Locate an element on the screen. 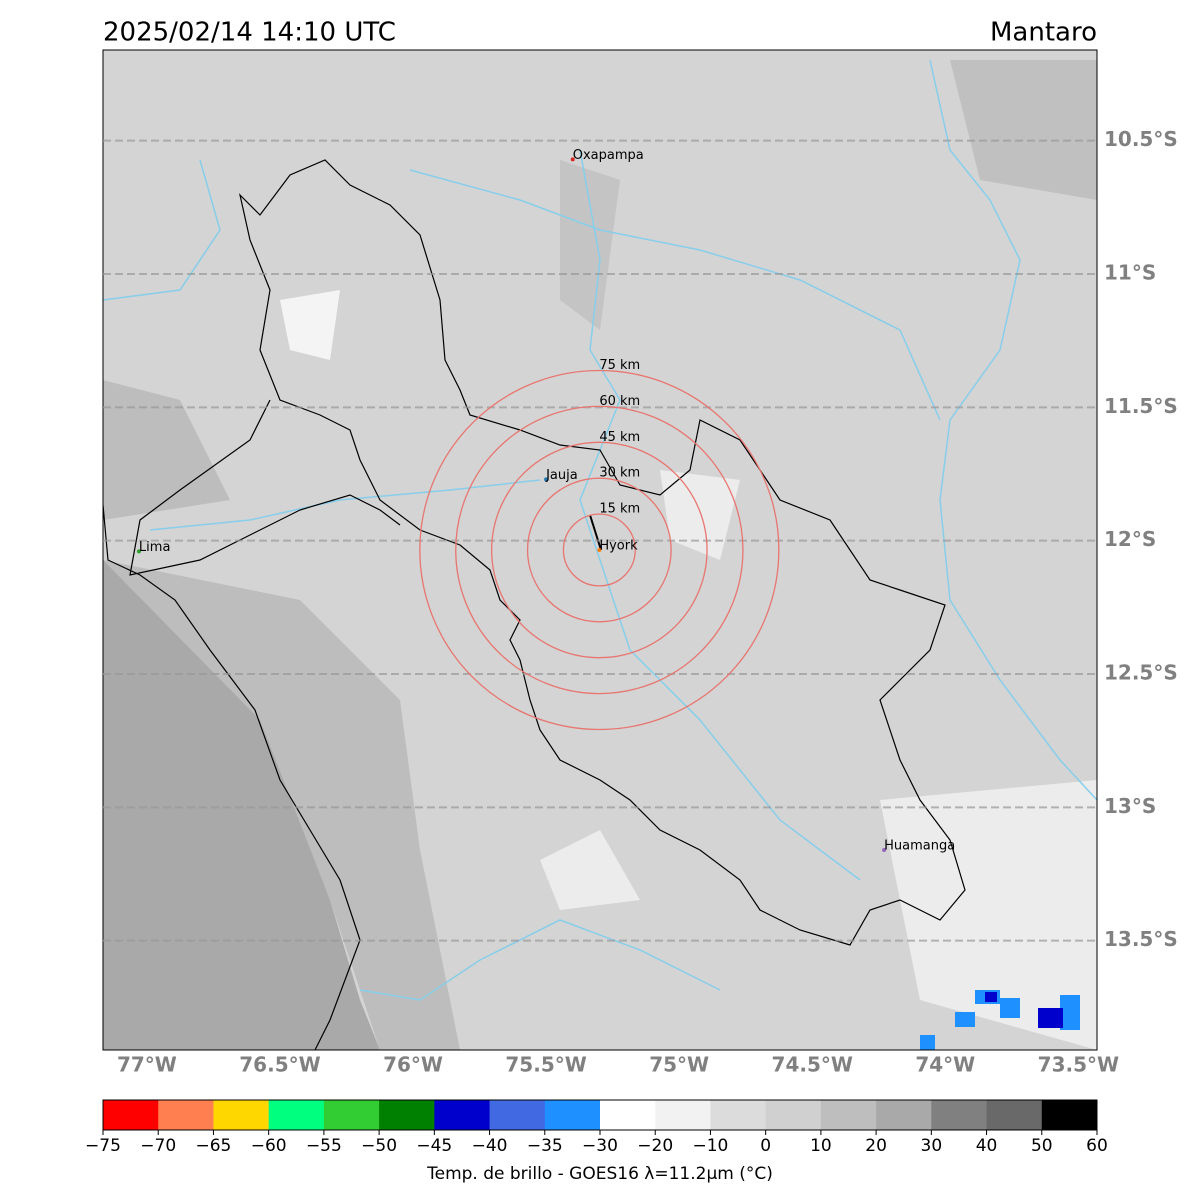  ring-label: 75 km is located at coordinates (619, 365).